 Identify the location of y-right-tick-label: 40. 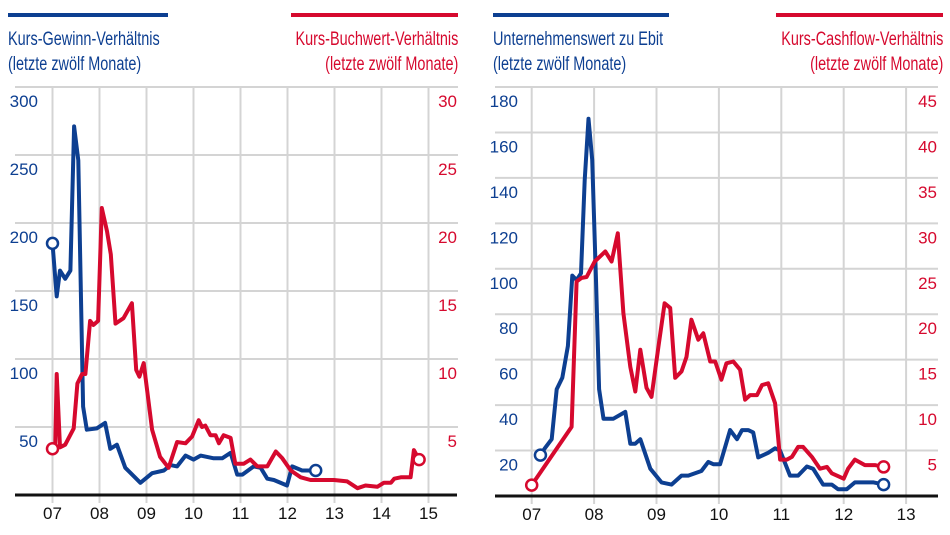
(927, 146).